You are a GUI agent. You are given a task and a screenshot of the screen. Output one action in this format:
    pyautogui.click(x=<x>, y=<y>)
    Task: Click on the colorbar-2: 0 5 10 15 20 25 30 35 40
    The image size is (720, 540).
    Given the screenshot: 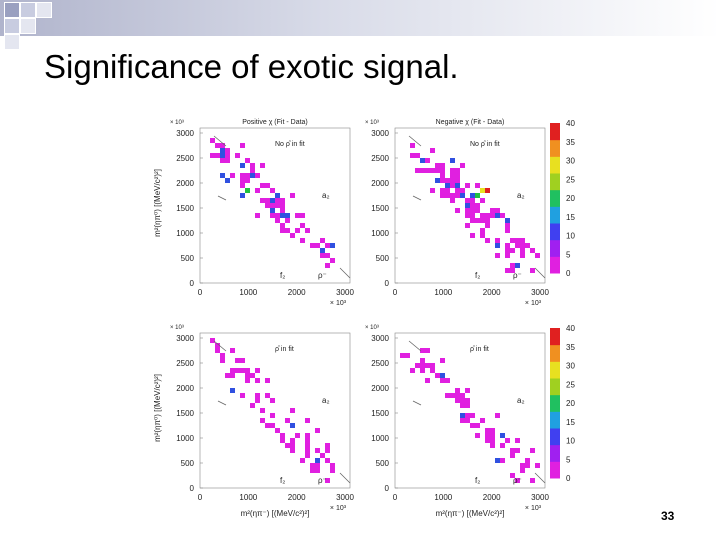 What is the action you would take?
    pyautogui.click(x=562, y=403)
    